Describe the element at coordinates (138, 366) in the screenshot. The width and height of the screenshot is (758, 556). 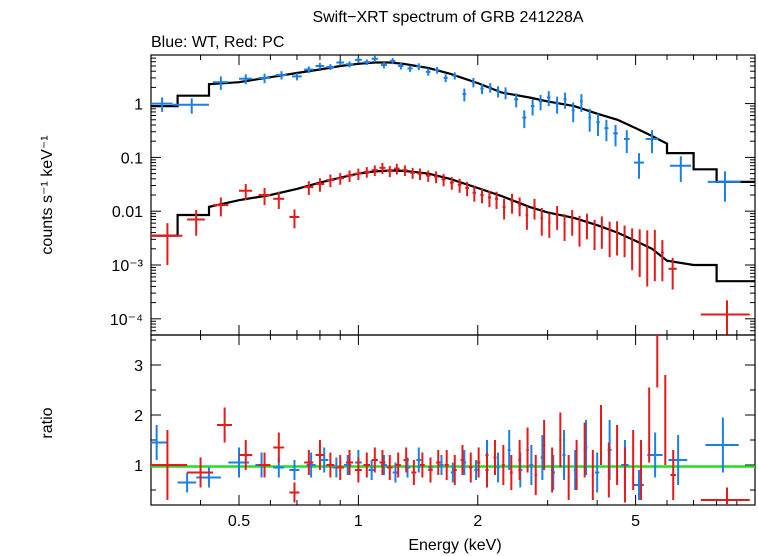
I see `y-tick-label: 3` at that location.